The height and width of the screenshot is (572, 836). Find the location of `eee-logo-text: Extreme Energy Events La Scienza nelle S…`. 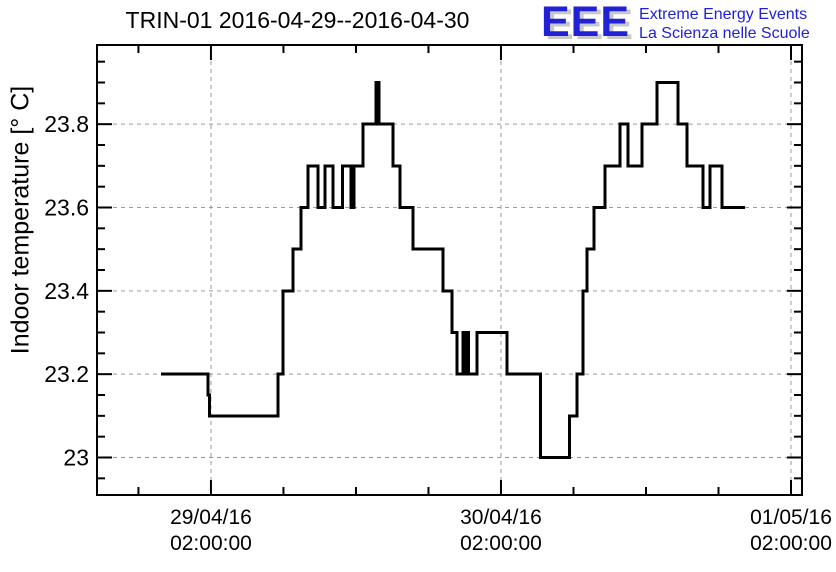

eee-logo-text: Extreme Energy Events La Scienza nelle S… is located at coordinates (724, 22).